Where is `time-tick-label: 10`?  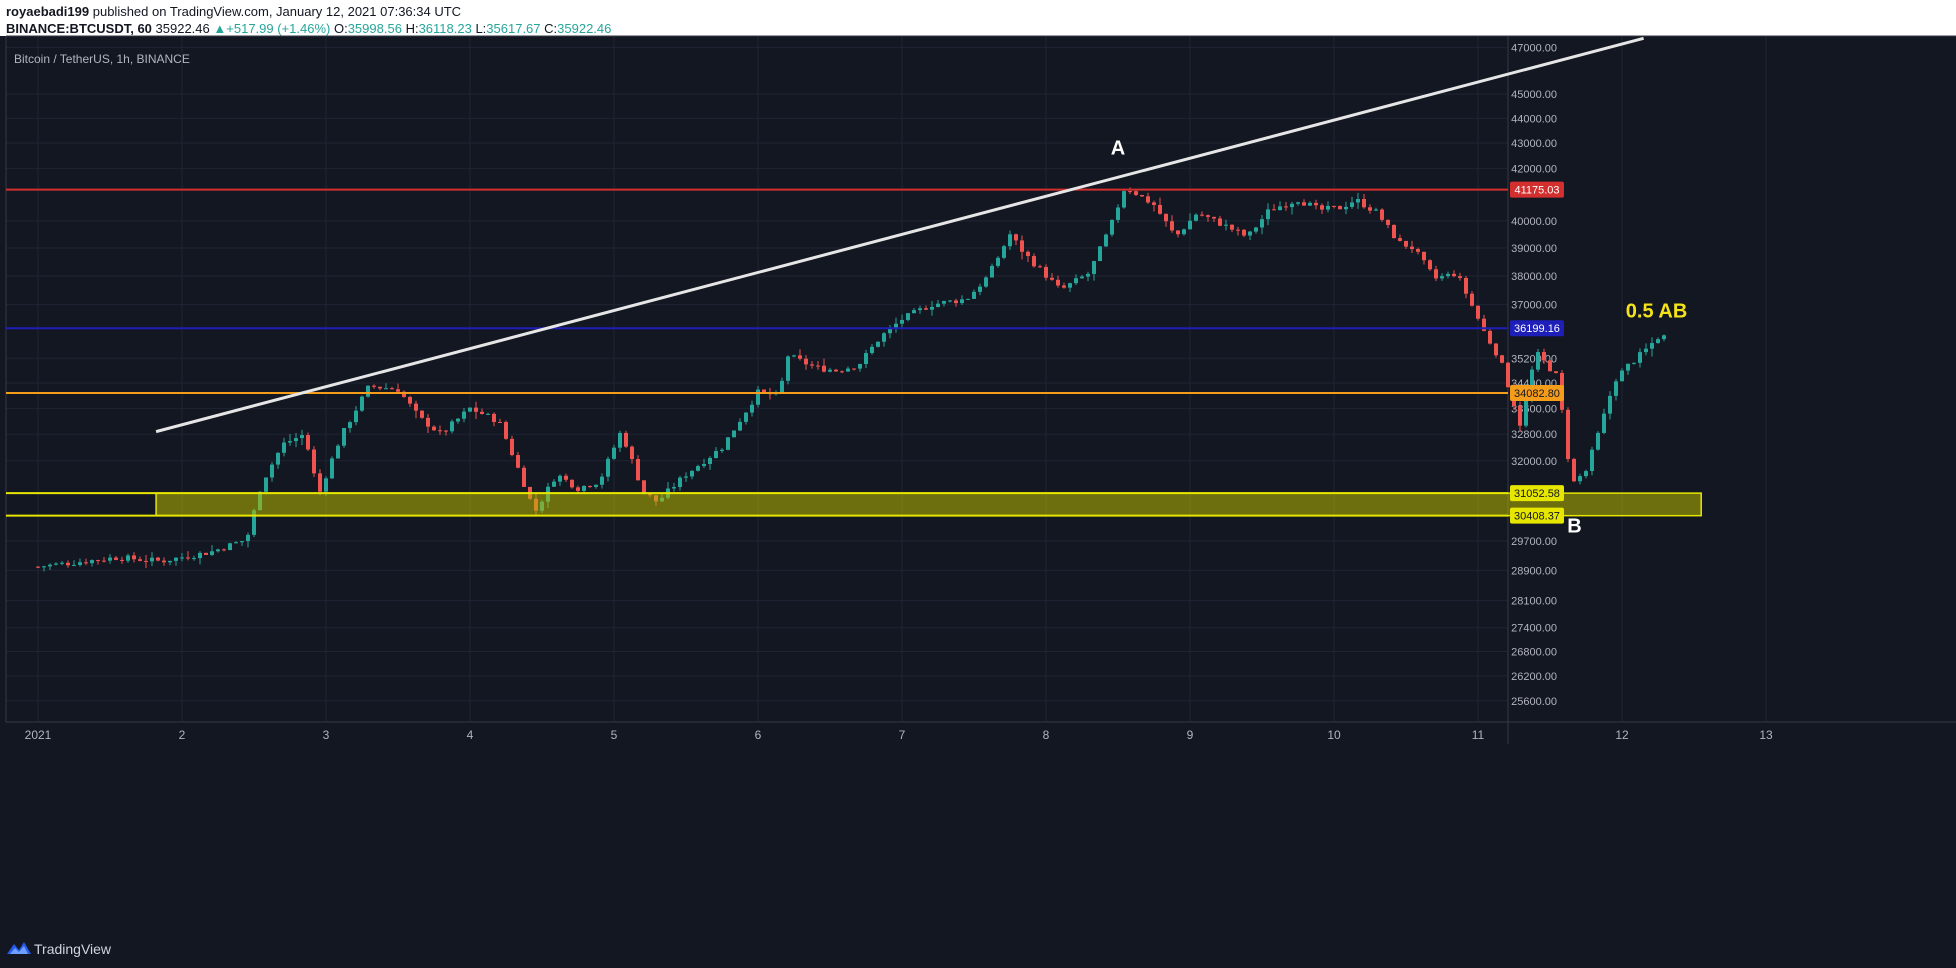
time-tick-label: 10 is located at coordinates (1334, 735).